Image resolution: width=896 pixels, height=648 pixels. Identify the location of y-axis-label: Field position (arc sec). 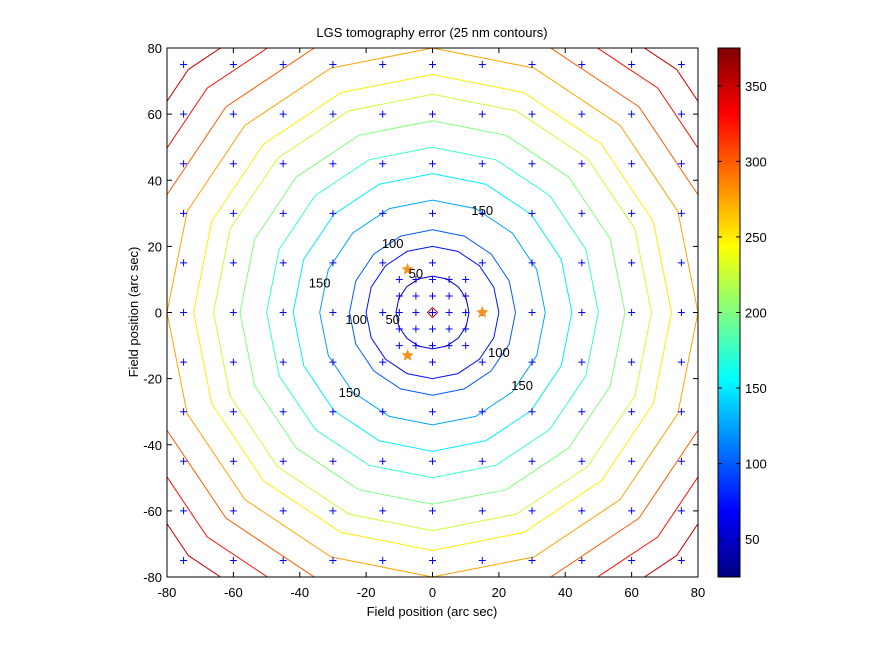
(133, 312).